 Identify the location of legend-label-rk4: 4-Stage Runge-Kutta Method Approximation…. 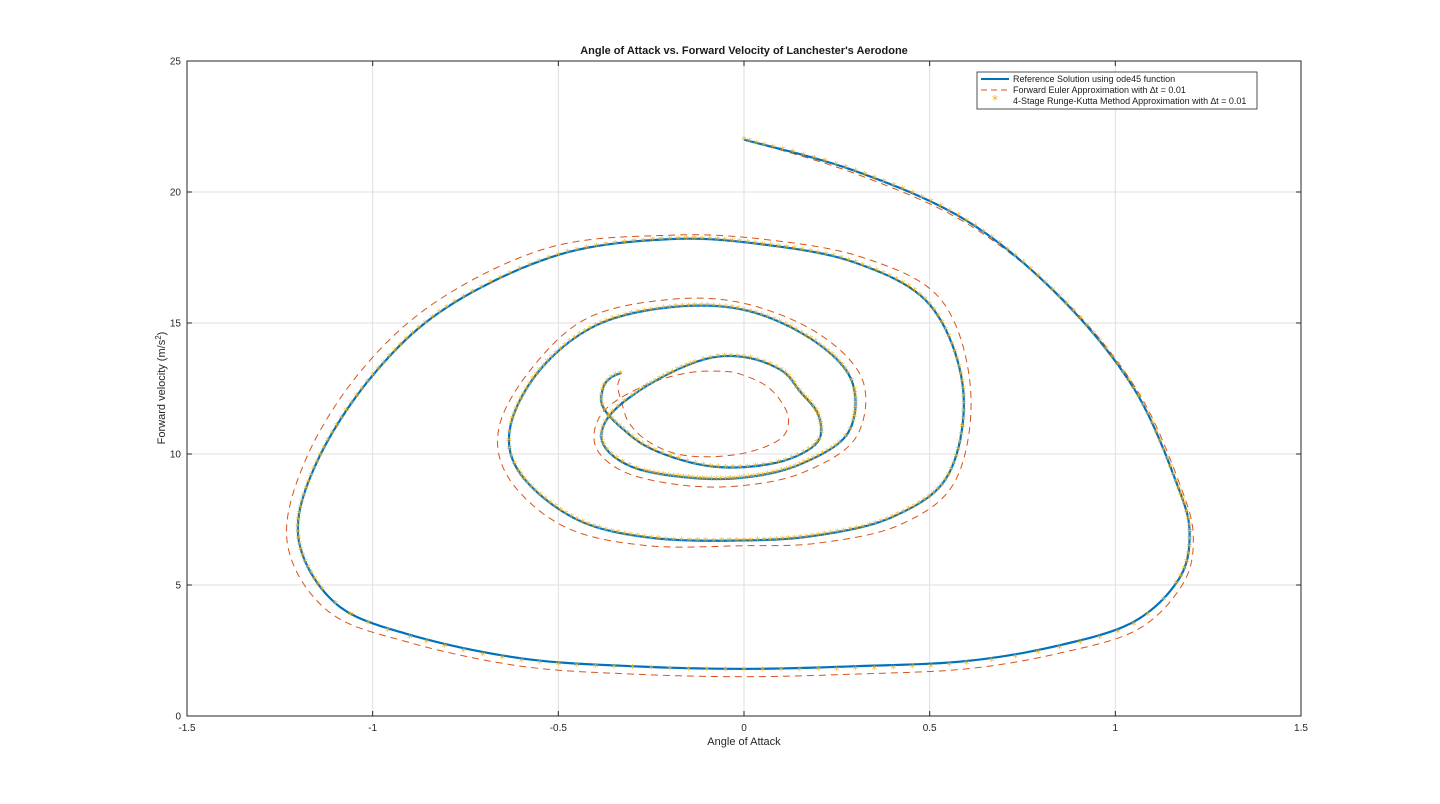
(1129, 101).